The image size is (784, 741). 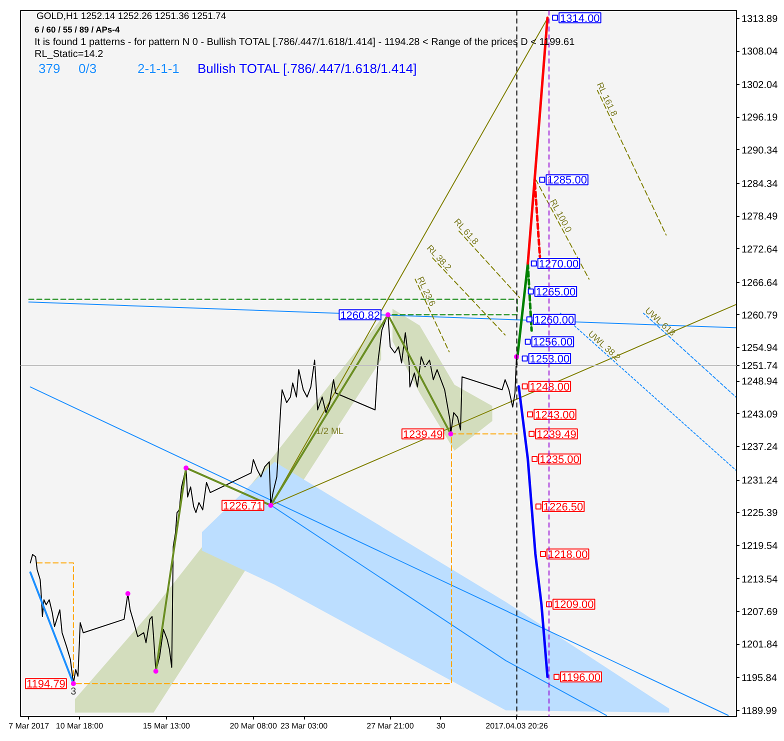 What do you see at coordinates (558, 264) in the screenshot?
I see `data-label: 1270.00` at bounding box center [558, 264].